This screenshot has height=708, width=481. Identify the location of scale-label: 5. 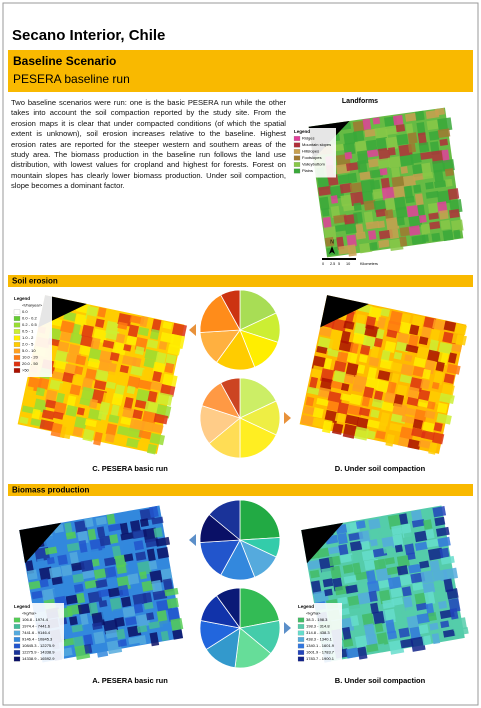
(339, 264).